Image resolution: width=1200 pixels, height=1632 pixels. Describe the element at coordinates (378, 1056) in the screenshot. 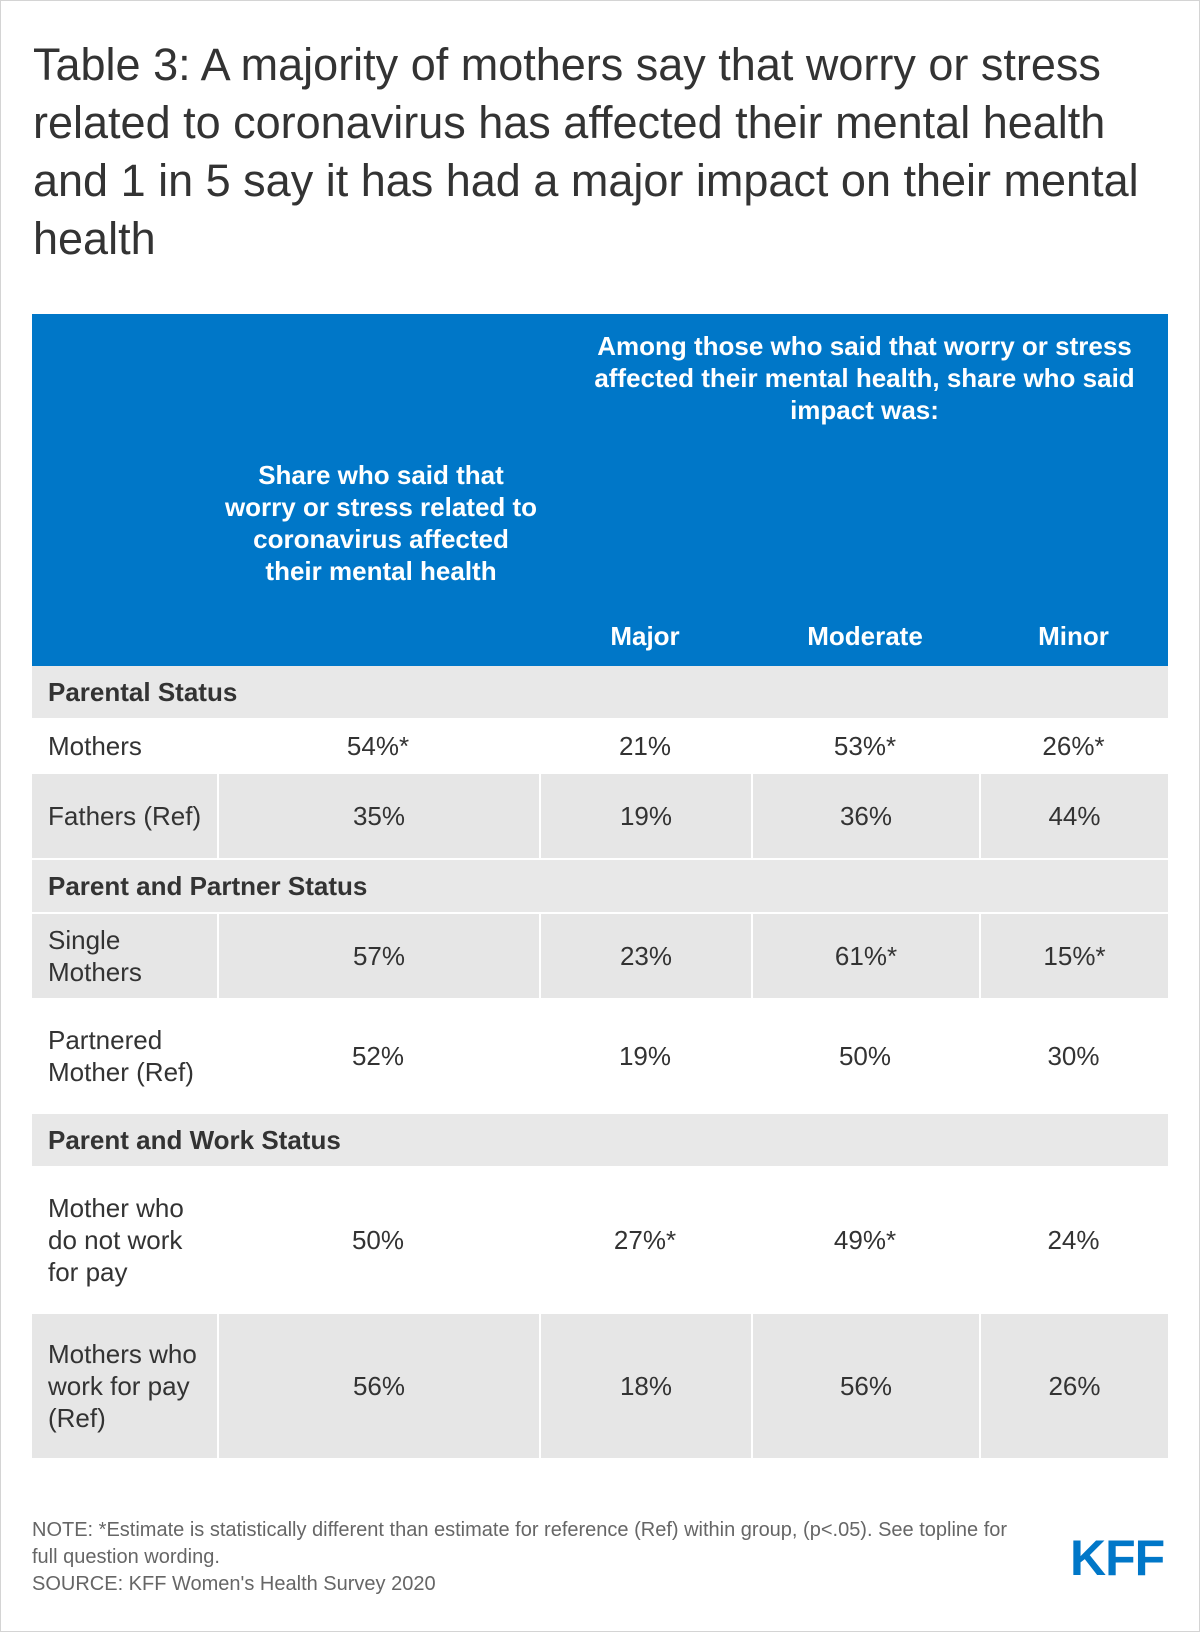

I see `cell-share: 52%` at that location.